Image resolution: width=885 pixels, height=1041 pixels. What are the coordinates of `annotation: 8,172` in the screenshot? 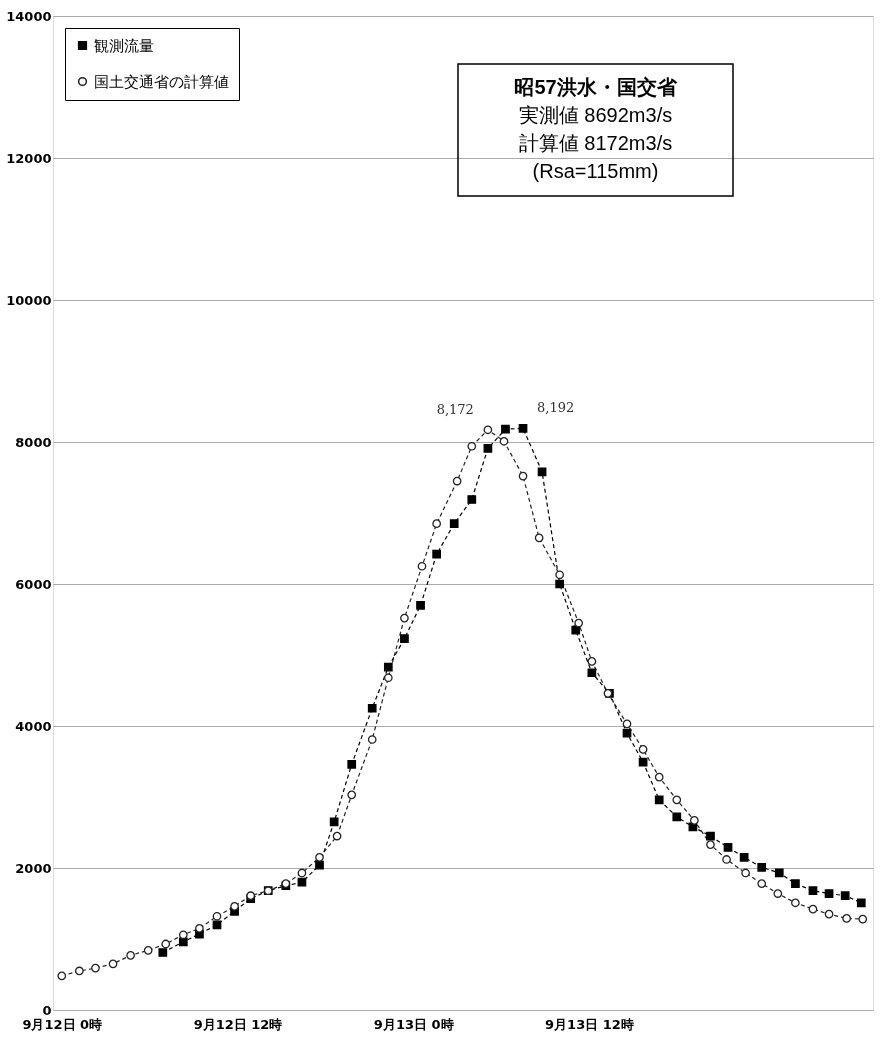 It's located at (455, 409).